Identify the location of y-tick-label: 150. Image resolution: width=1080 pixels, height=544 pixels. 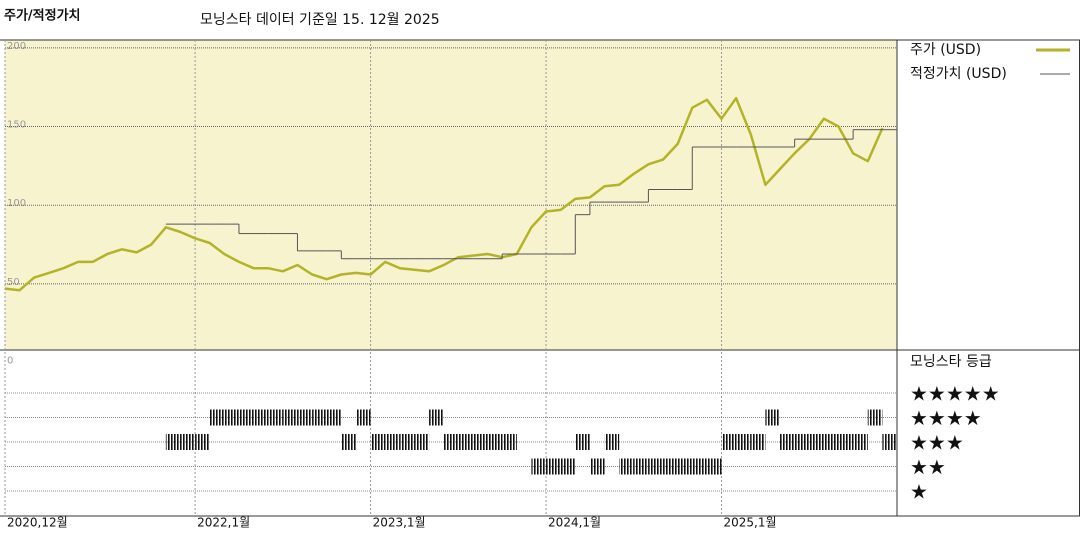
(16, 125).